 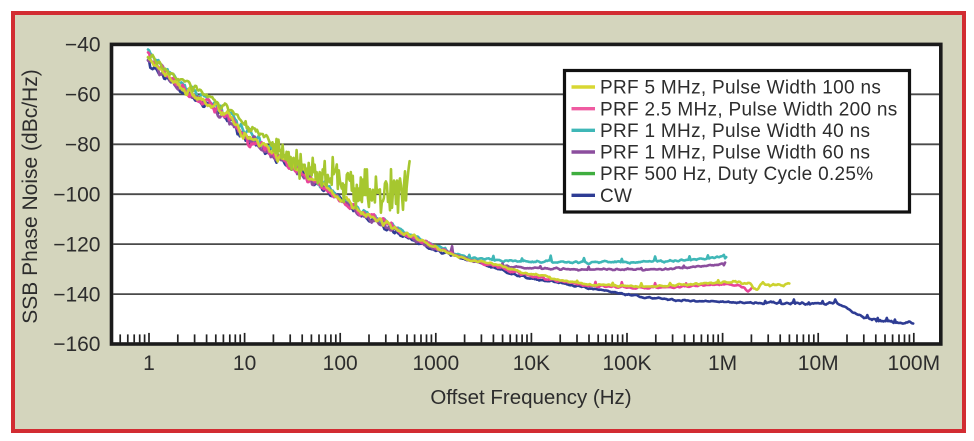 What do you see at coordinates (735, 153) in the screenshot?
I see `svg-text: PRF 1 MHz, Pulse Width 60 ns` at bounding box center [735, 153].